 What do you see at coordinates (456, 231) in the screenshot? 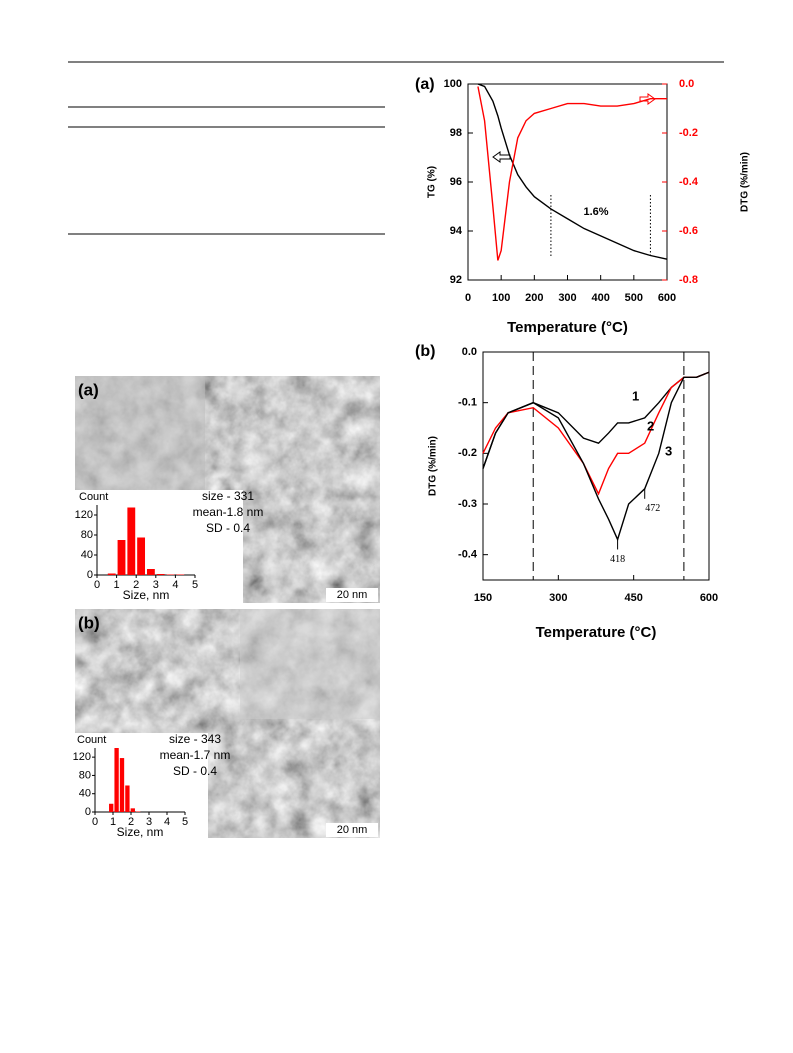
I see `y-tick-label: 94` at bounding box center [456, 231].